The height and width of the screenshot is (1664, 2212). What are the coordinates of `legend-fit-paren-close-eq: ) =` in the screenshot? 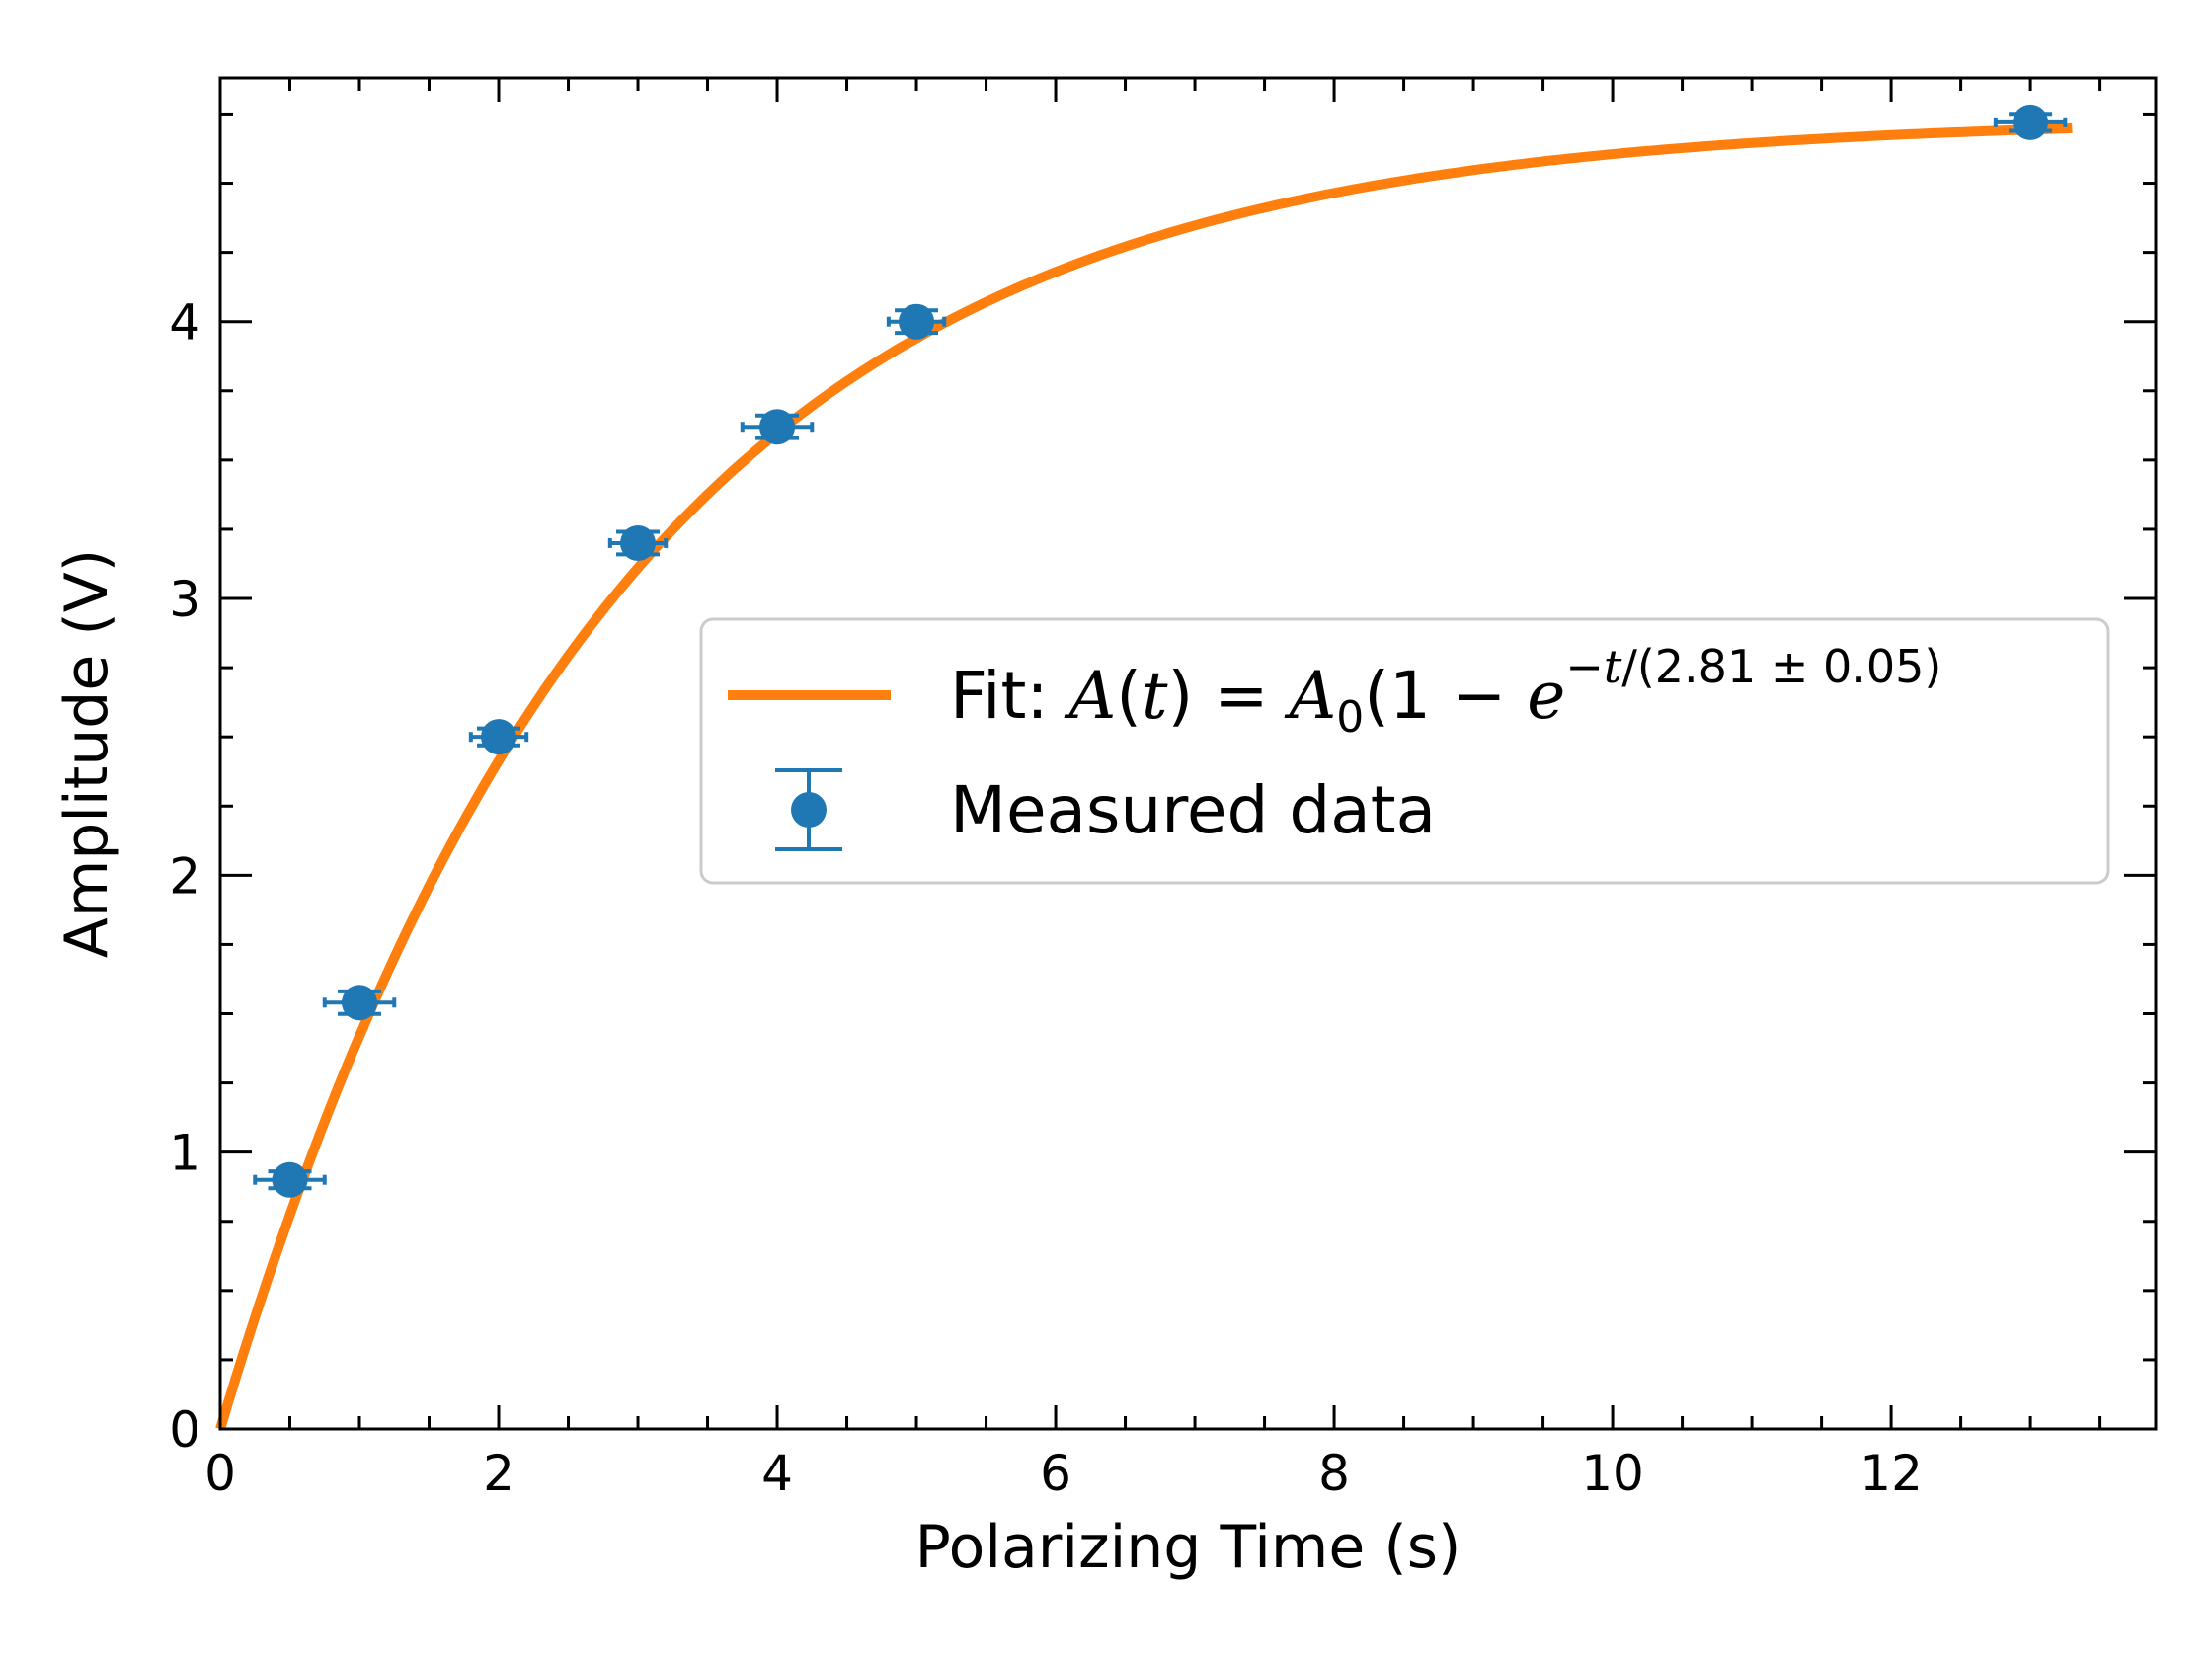 It's located at (1229, 696).